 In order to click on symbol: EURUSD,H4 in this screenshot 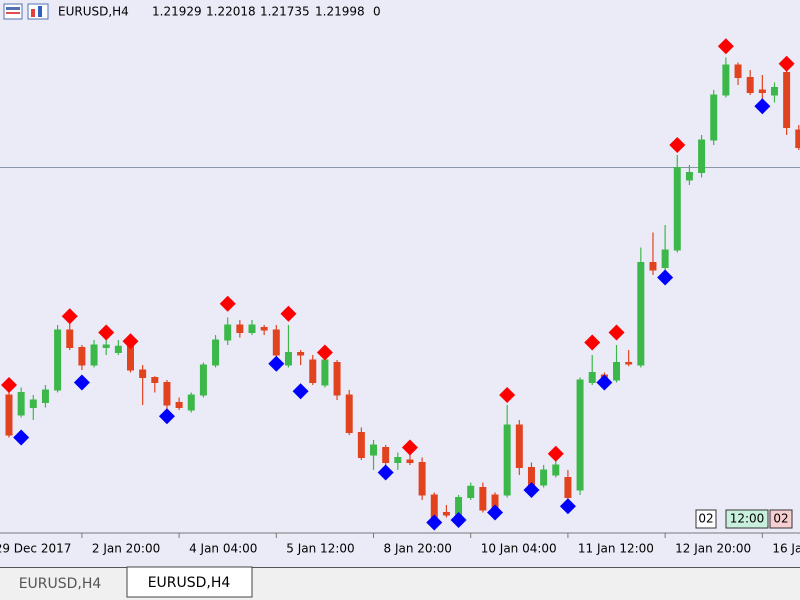, I will do `click(93, 12)`.